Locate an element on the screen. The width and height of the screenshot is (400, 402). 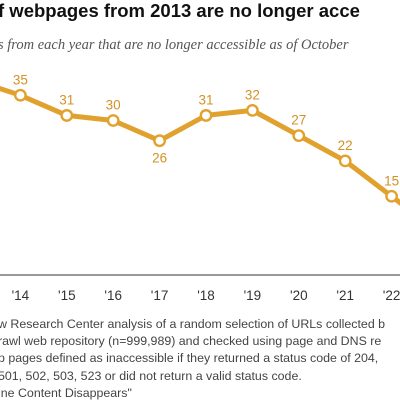
x-tick-label: '22 is located at coordinates (391, 295).